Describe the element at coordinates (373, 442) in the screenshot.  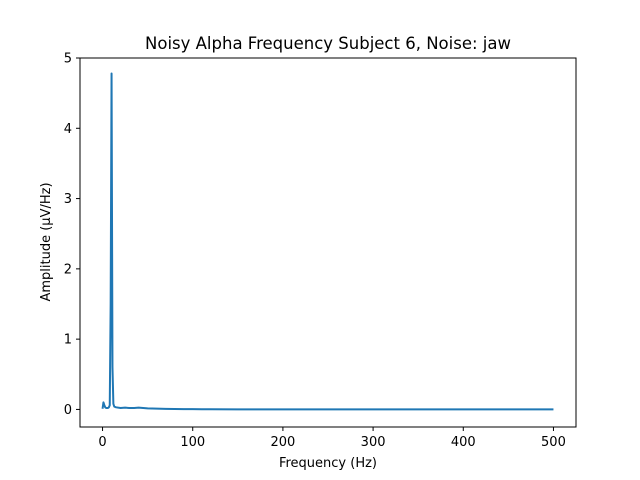
I see `x-tick-label: 300` at that location.